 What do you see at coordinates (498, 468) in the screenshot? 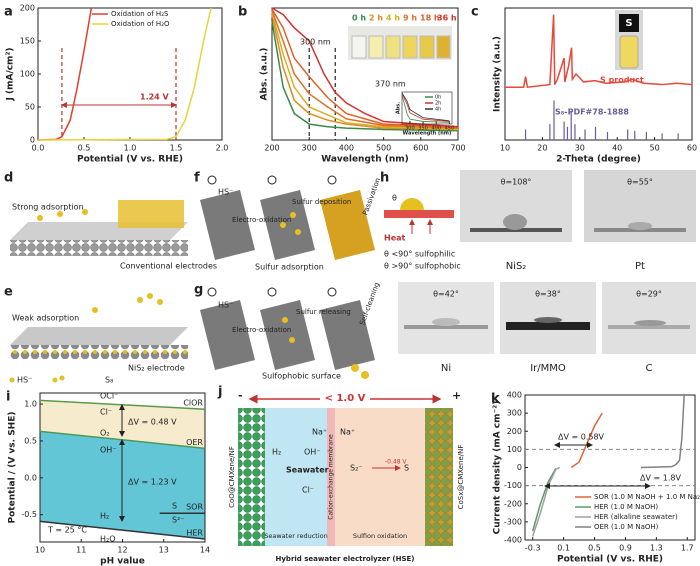
I see `y-axis-title: Current density (mA cm⁻²)` at bounding box center [498, 468].